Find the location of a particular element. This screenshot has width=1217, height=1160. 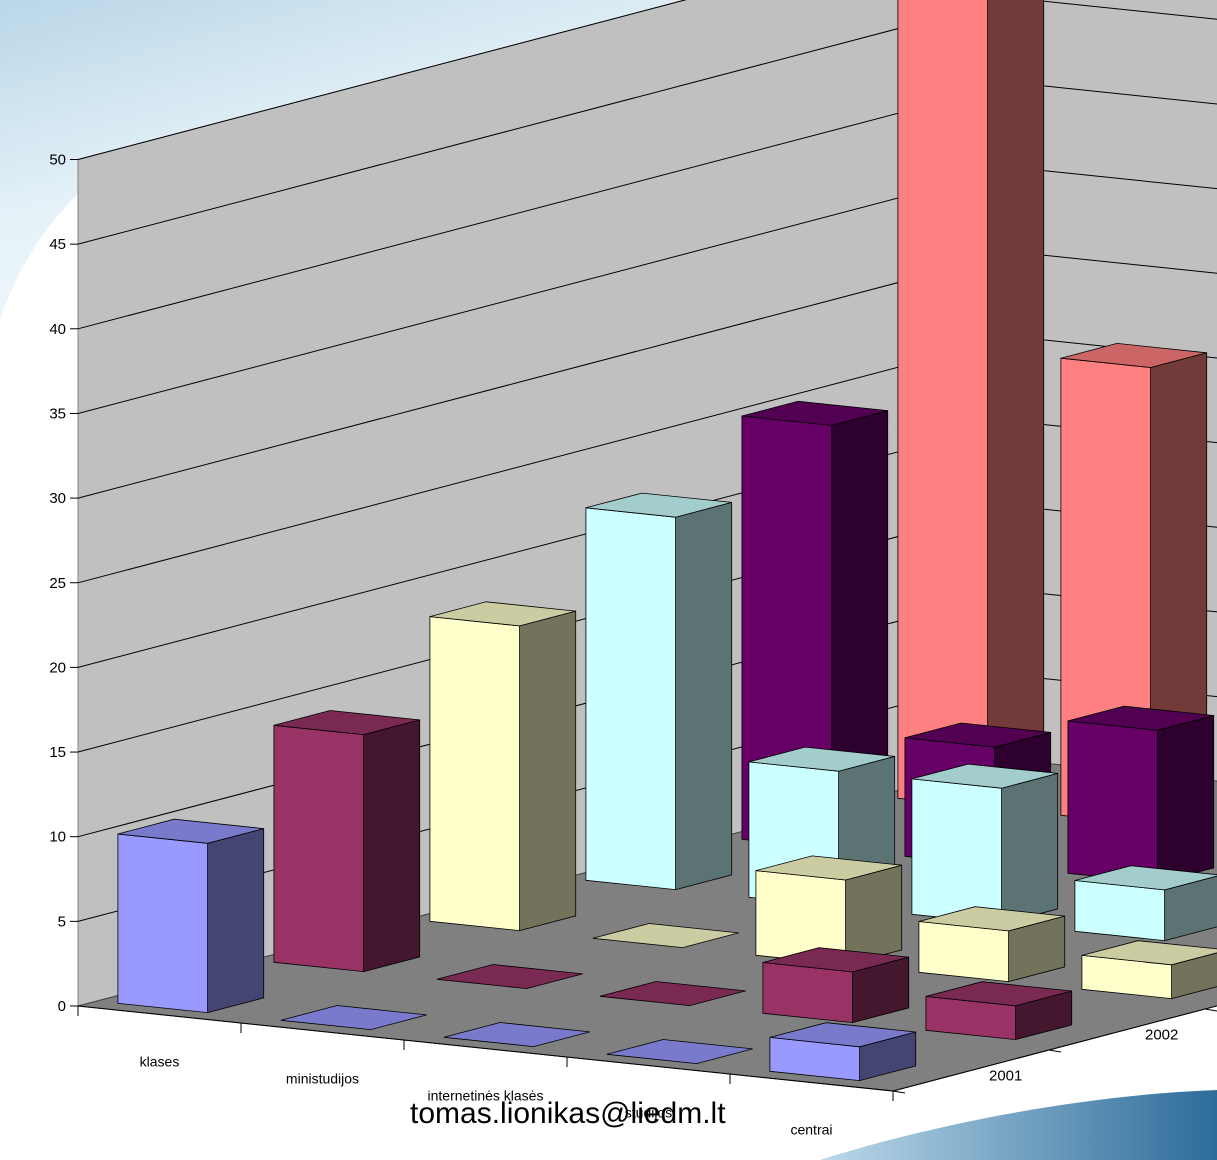

series-axis: 200120022003200420052006 is located at coordinates (1054, 1049).